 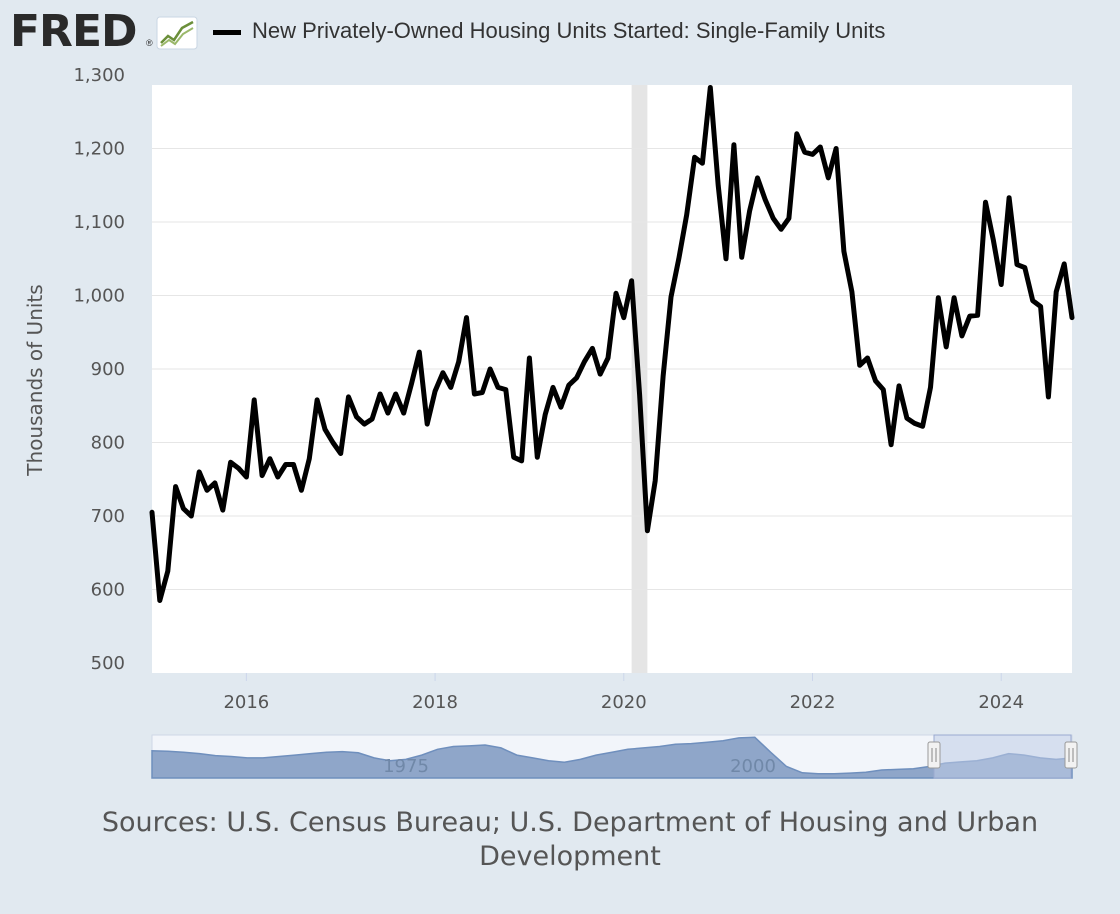 I want to click on fred-logo: FRED, so click(x=74, y=31).